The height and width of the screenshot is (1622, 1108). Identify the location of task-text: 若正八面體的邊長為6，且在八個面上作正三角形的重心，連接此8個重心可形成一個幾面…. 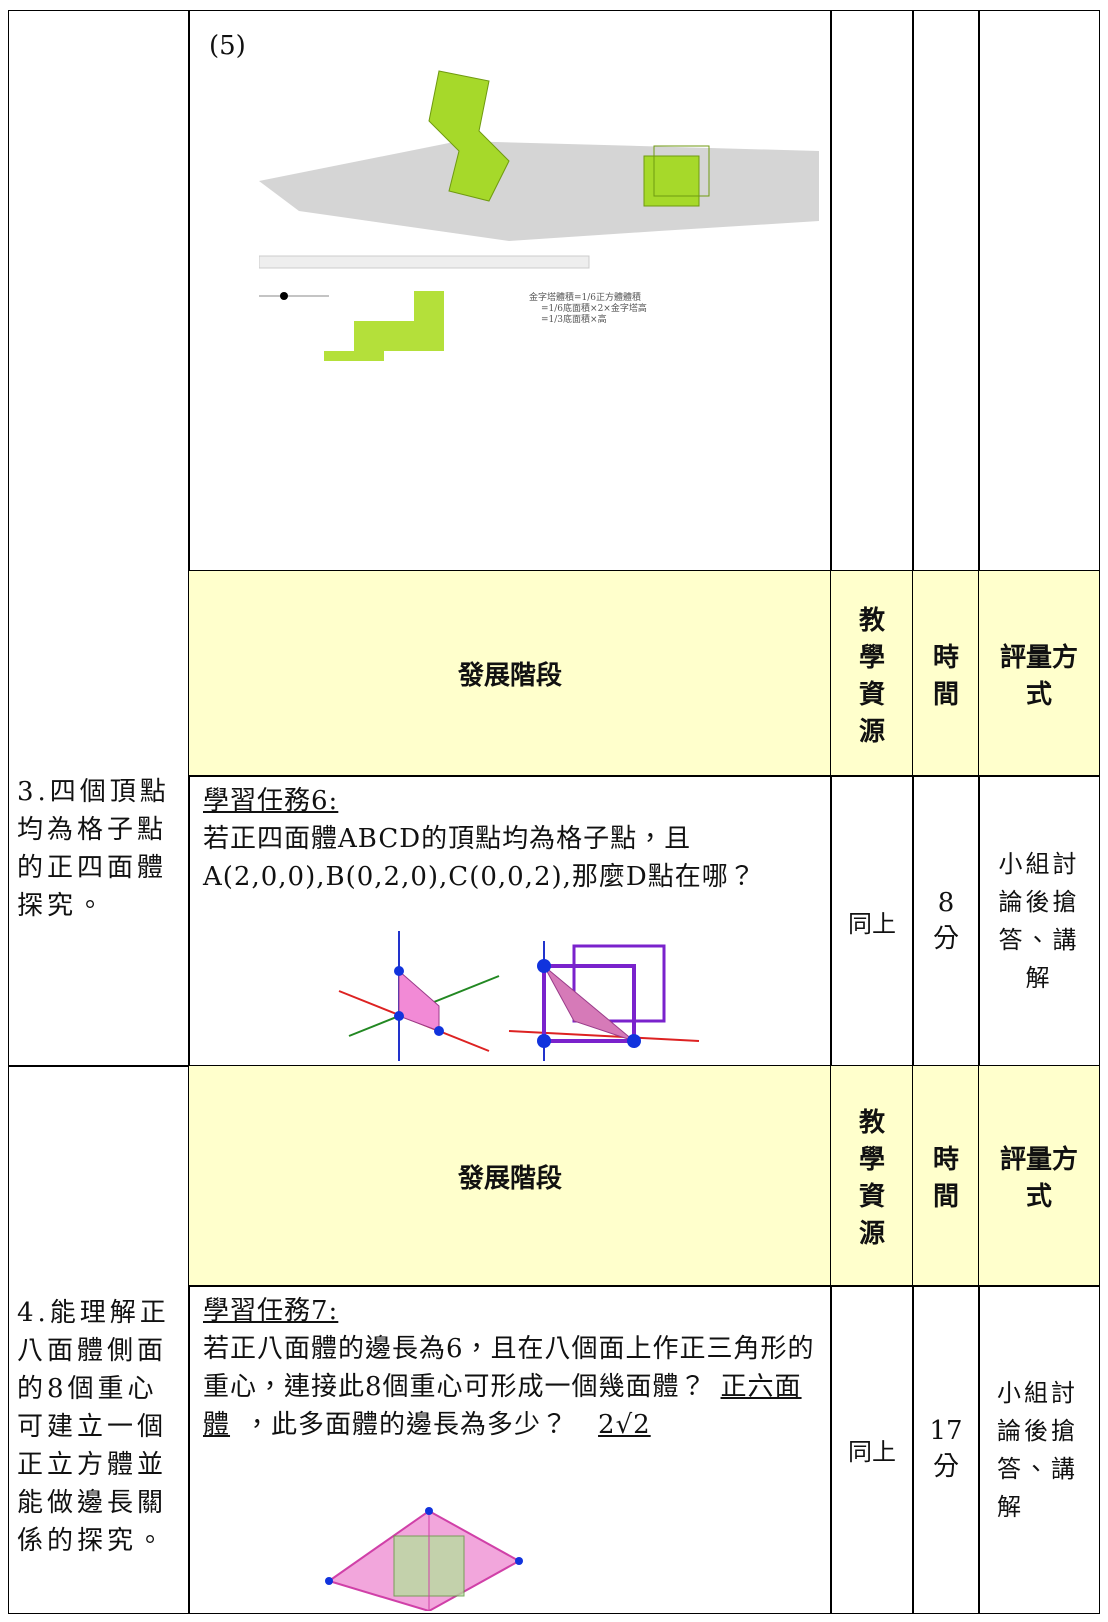
(510, 1387).